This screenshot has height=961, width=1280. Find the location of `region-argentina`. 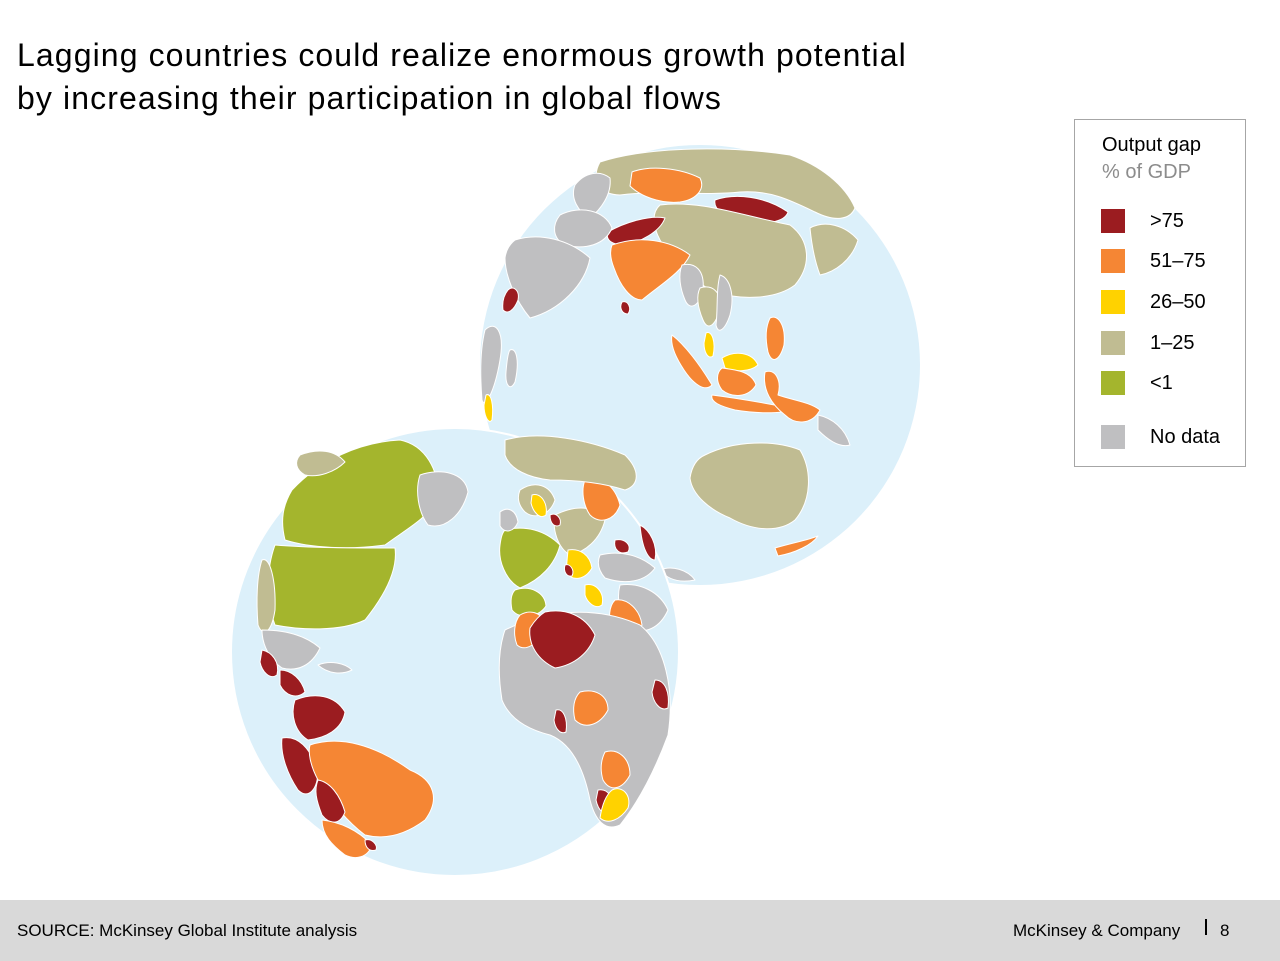

region-argentina is located at coordinates (347, 838).